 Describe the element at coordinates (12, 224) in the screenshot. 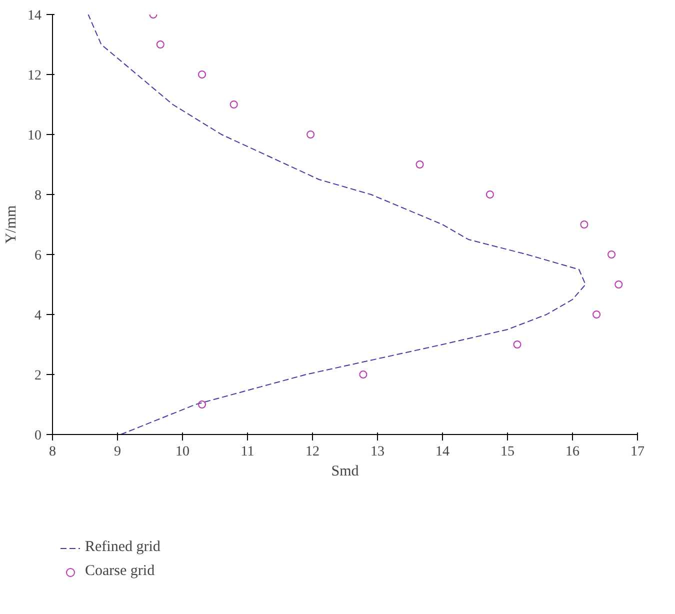

I see `y-axis-title: Y/mm` at that location.